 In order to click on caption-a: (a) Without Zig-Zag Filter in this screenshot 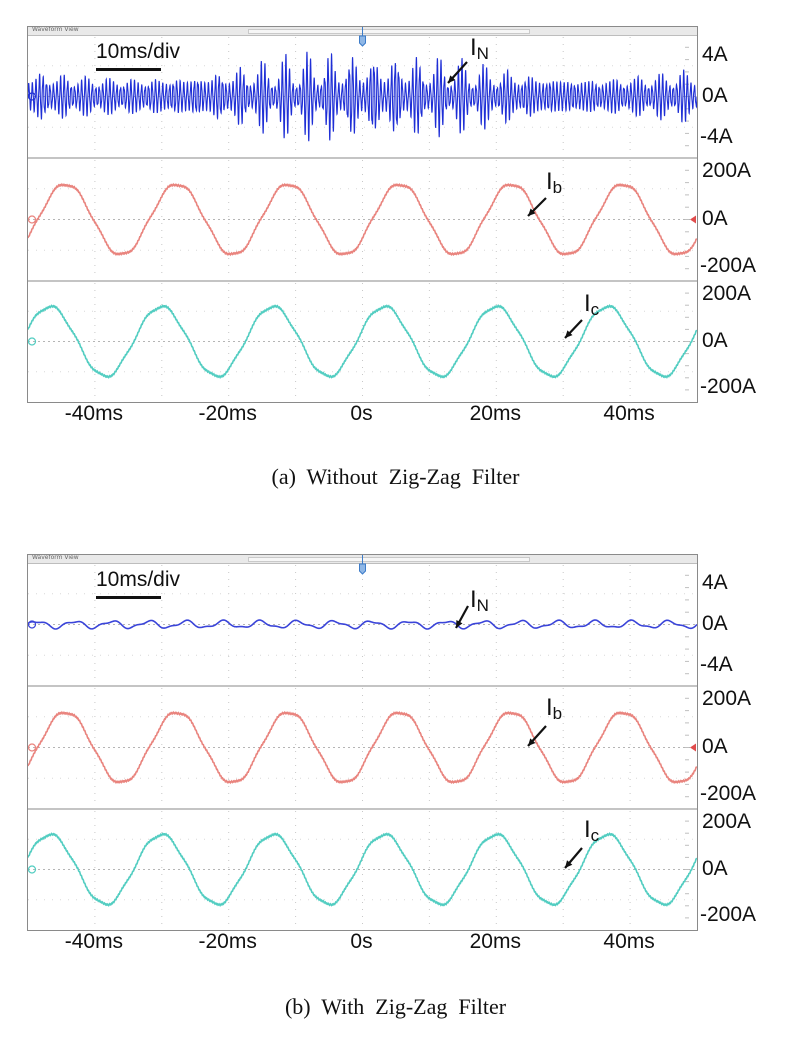, I will do `click(395, 476)`.